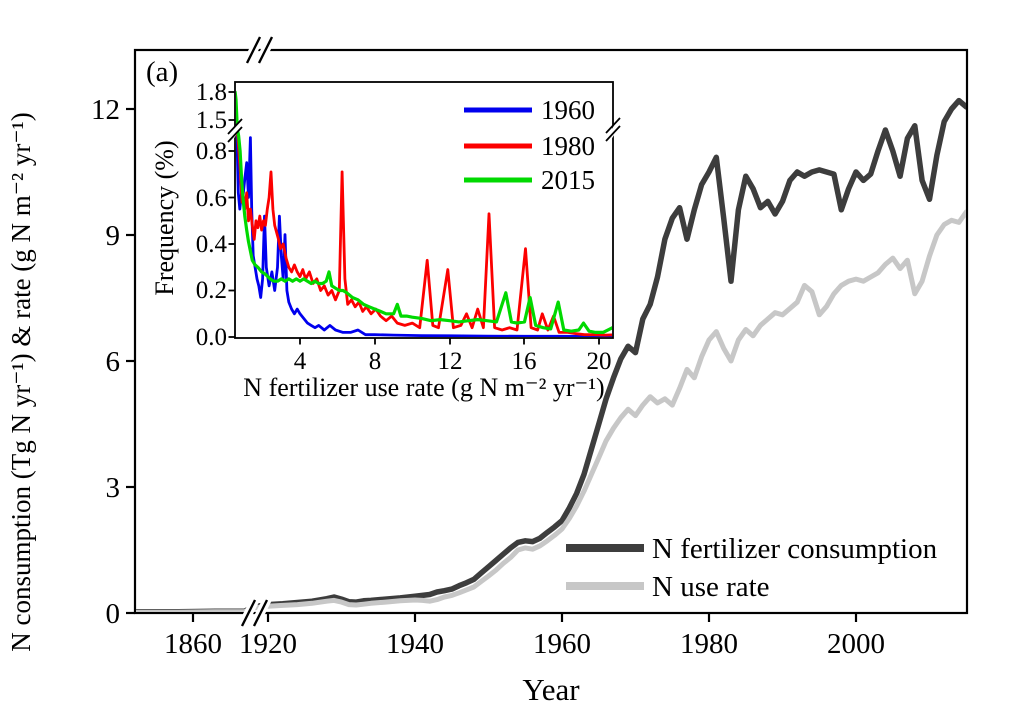 Image resolution: width=1023 pixels, height=714 pixels. I want to click on inset-y-tick-0.0: 0.0, so click(211, 337).